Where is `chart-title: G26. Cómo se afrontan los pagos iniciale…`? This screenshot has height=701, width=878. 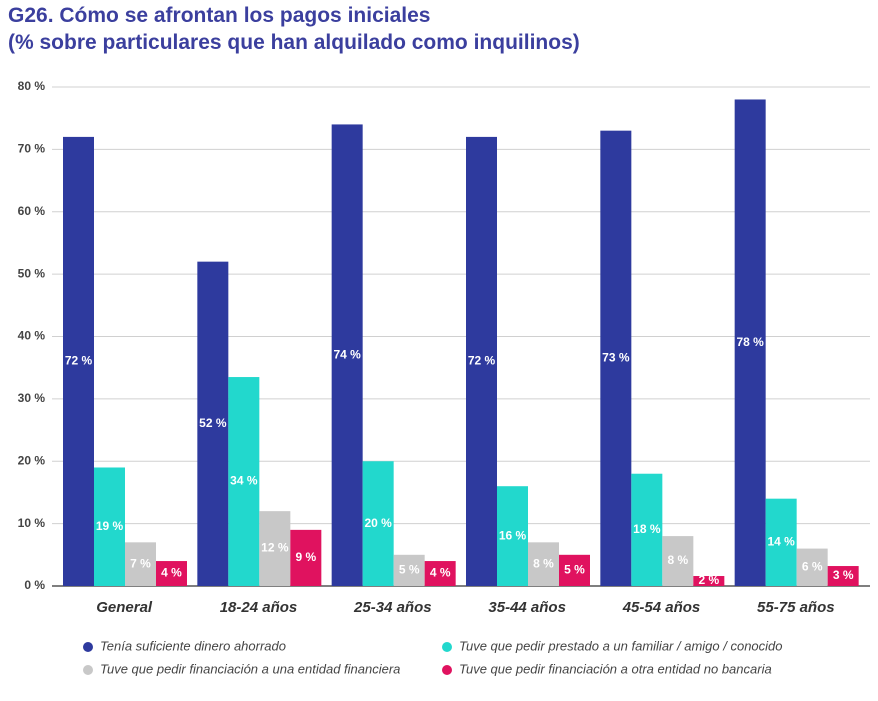 chart-title: G26. Cómo se afrontan los pagos iniciale… is located at coordinates (219, 15).